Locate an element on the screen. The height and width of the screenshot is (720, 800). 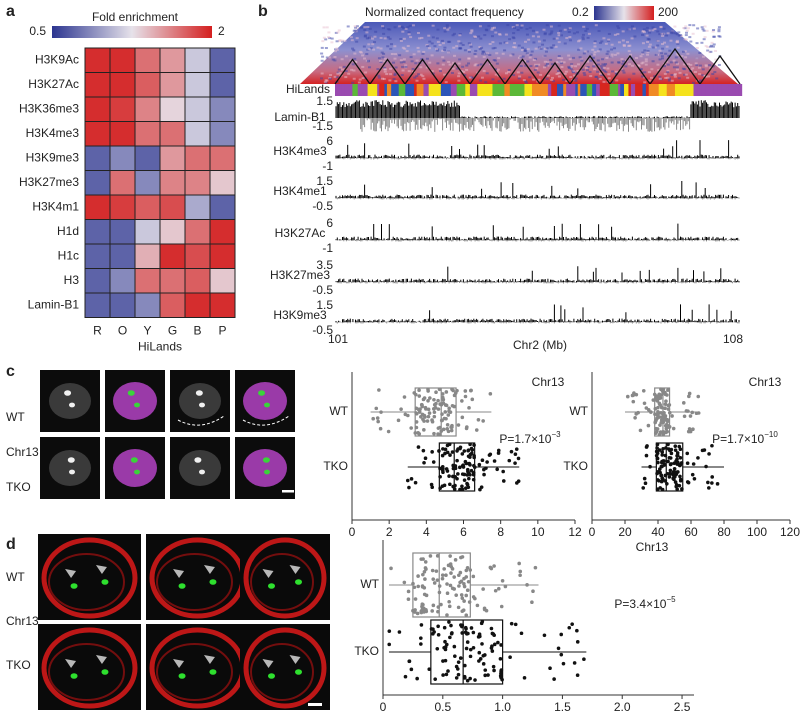
scale-bar is located at coordinates (315, 704).